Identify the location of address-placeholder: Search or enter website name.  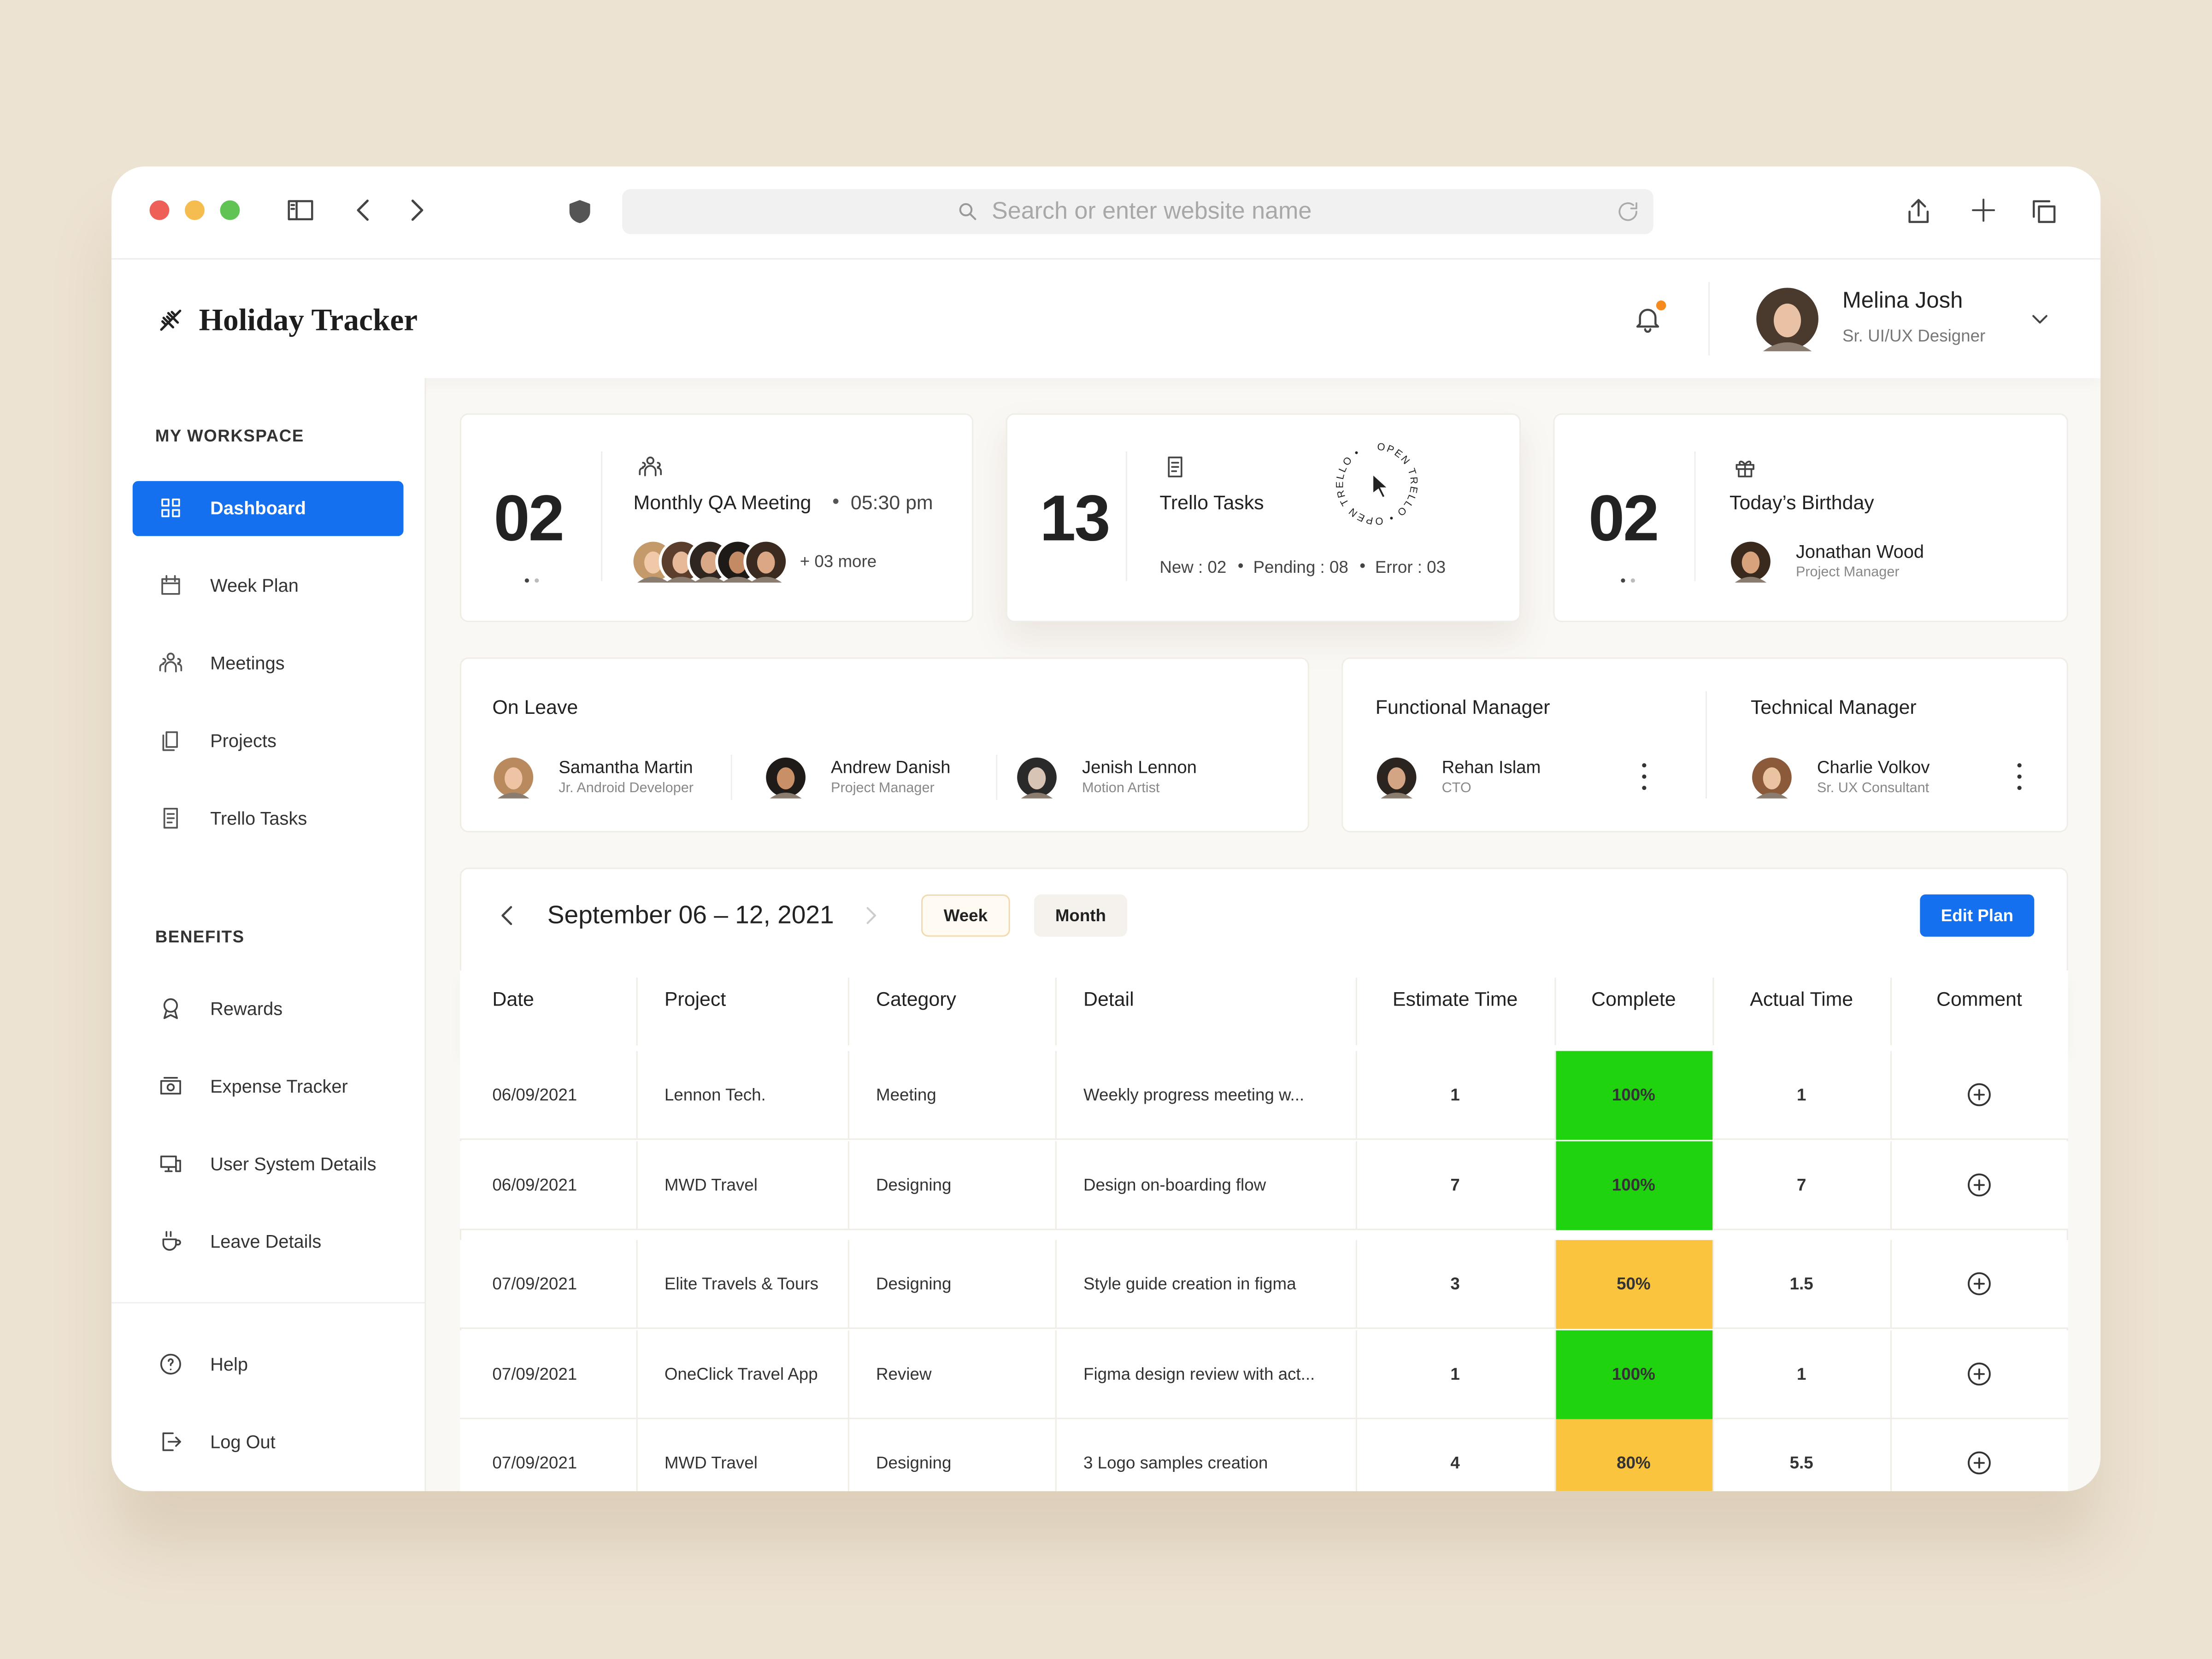
(1152, 210).